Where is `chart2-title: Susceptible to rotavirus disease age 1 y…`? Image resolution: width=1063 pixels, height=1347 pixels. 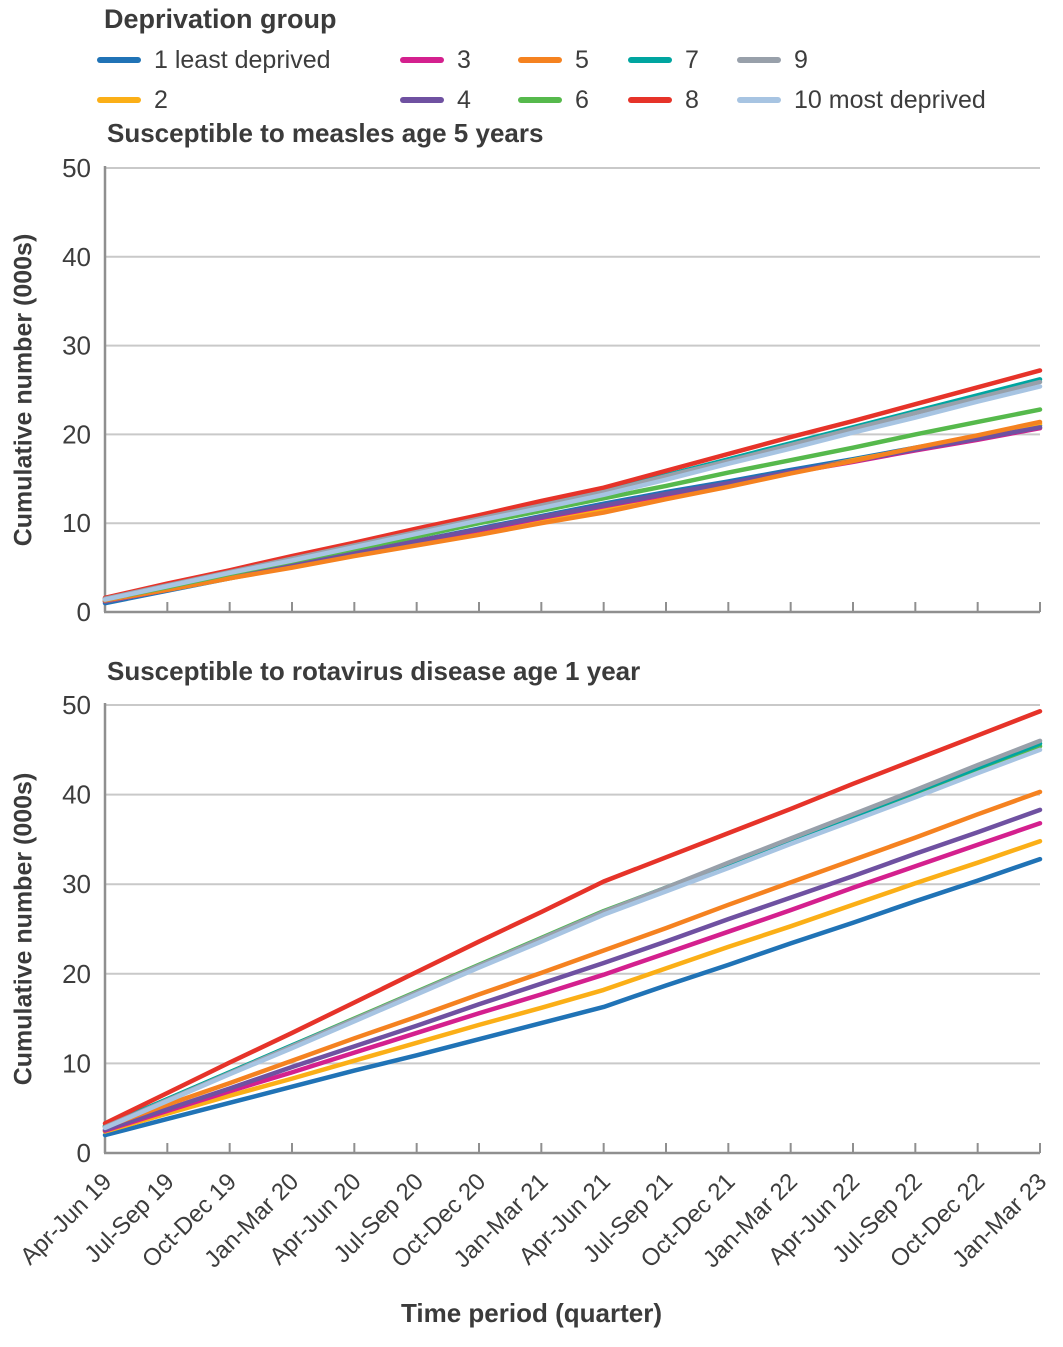
chart2-title: Susceptible to rotavirus disease age 1 y… is located at coordinates (374, 671).